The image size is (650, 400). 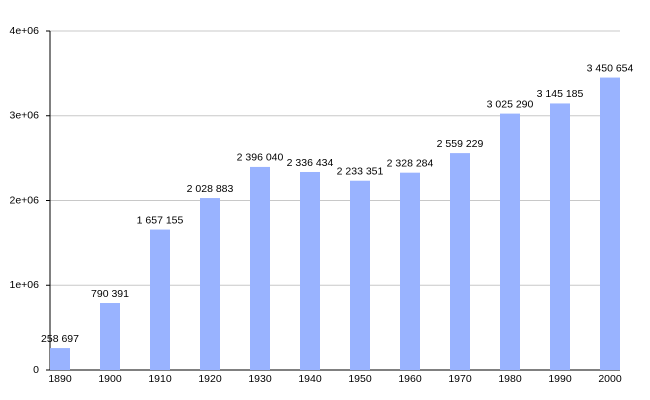 What do you see at coordinates (310, 163) in the screenshot?
I see `value-label: 2 336 434` at bounding box center [310, 163].